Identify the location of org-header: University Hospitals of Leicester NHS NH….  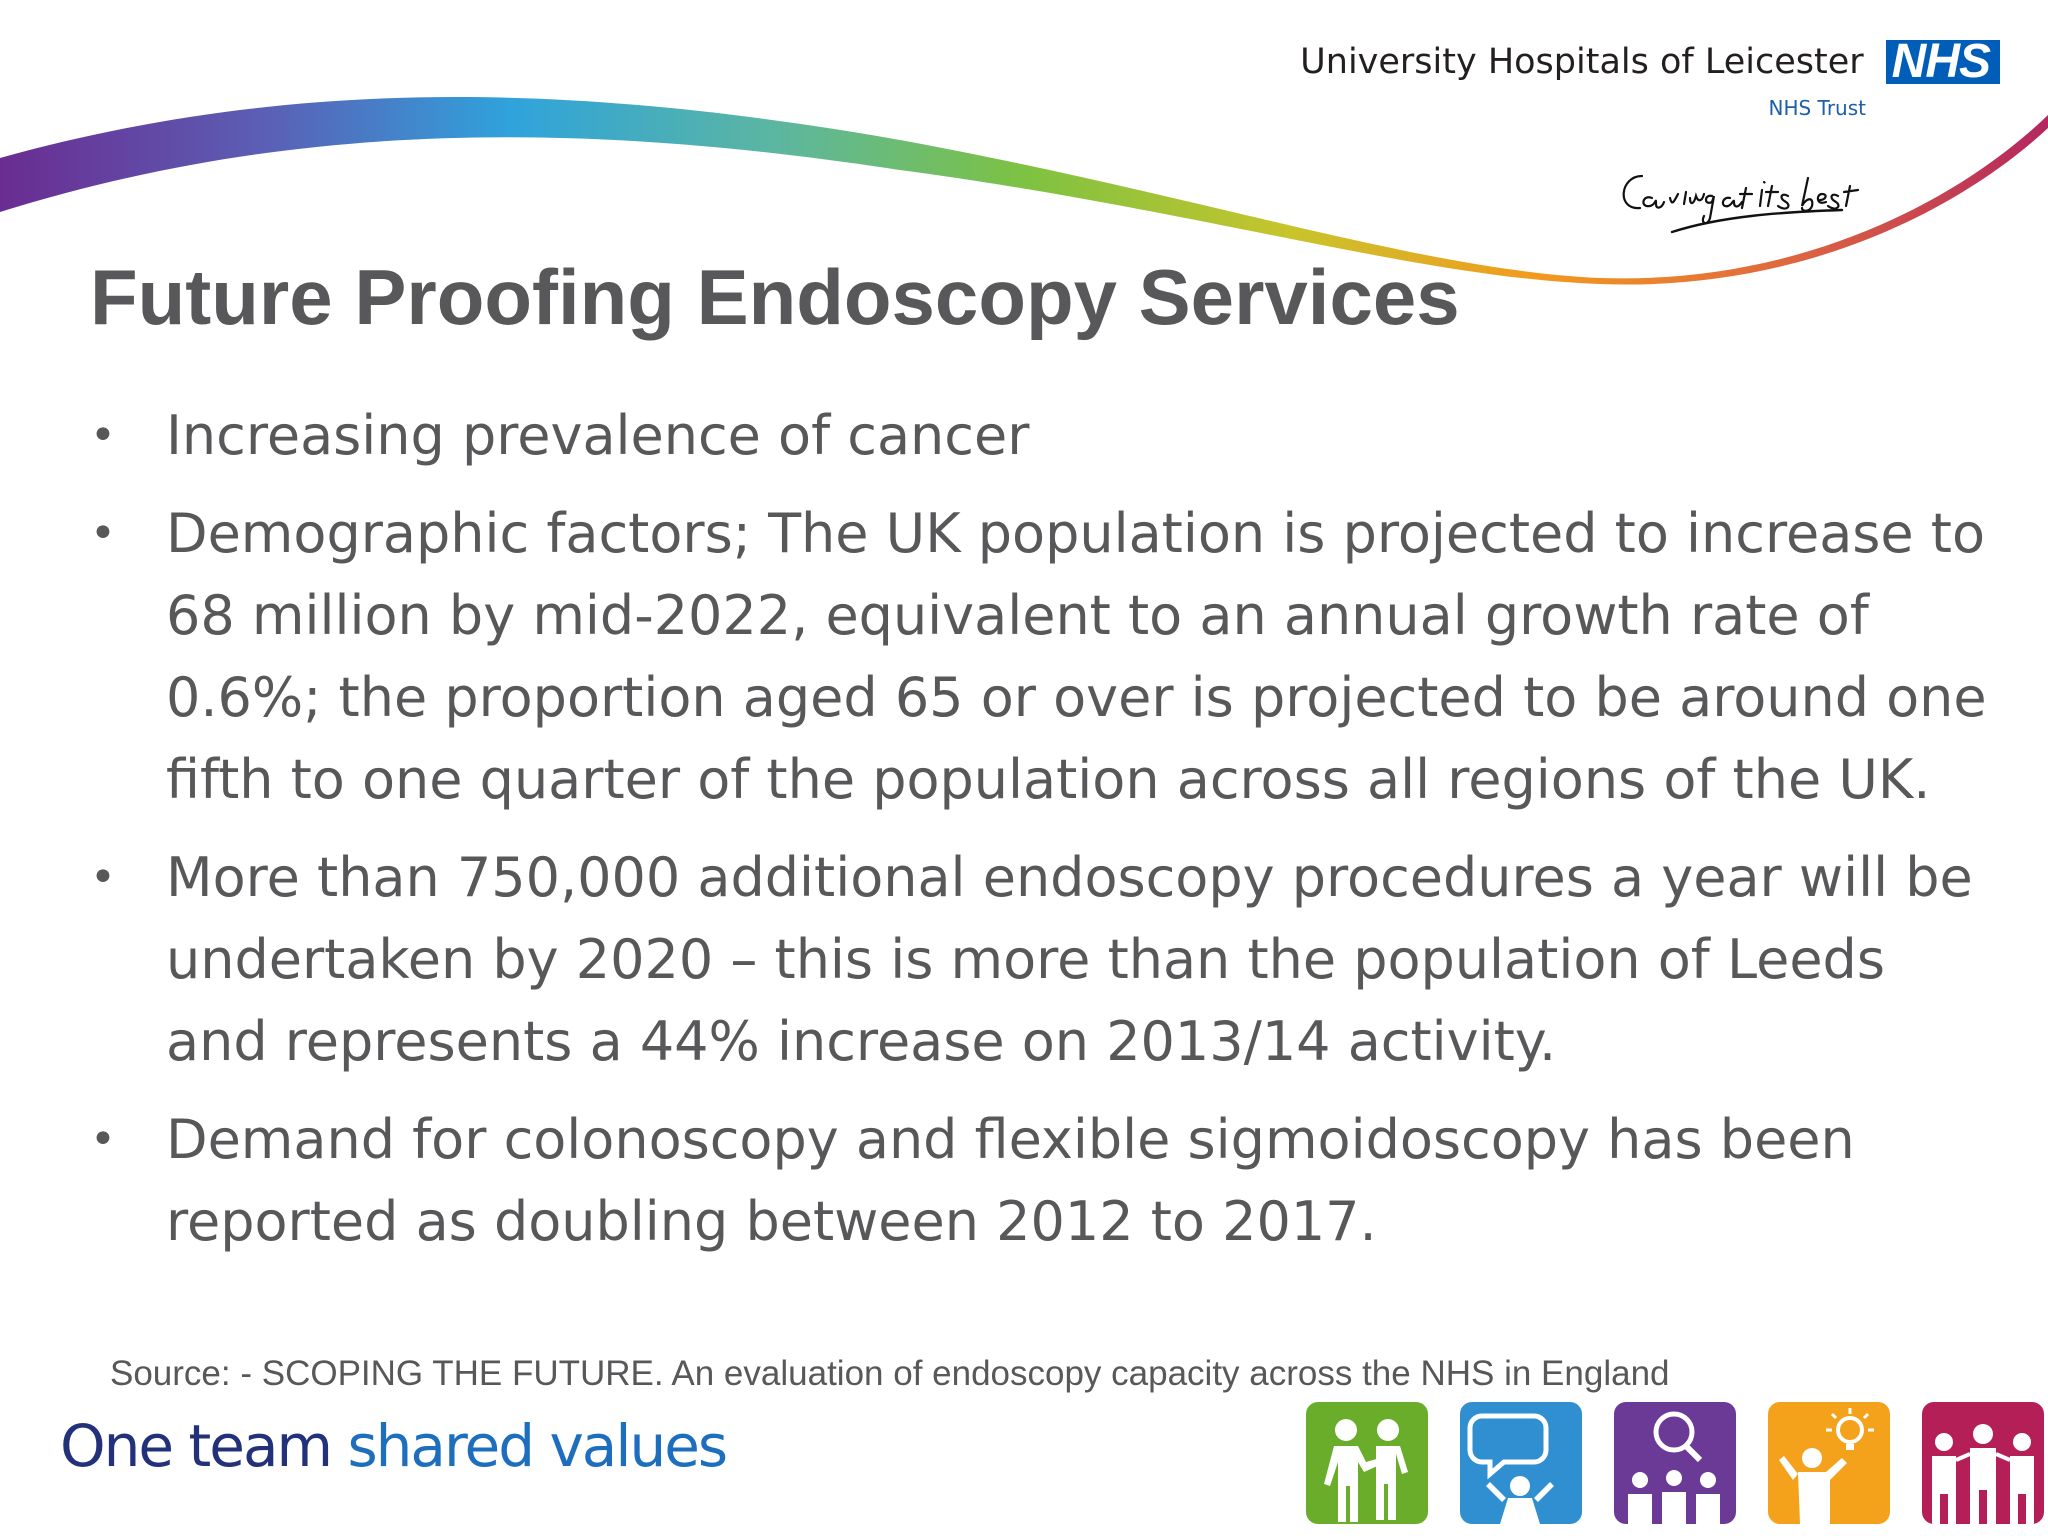
(1650, 79).